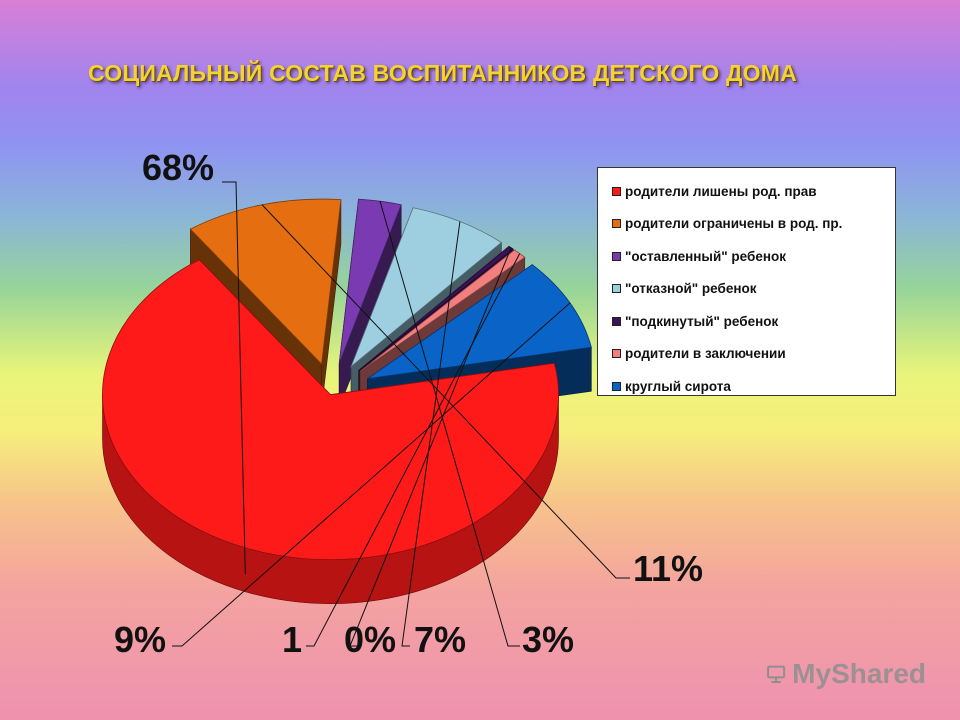 The image size is (960, 720). I want to click on data-label: 11%, so click(668, 568).